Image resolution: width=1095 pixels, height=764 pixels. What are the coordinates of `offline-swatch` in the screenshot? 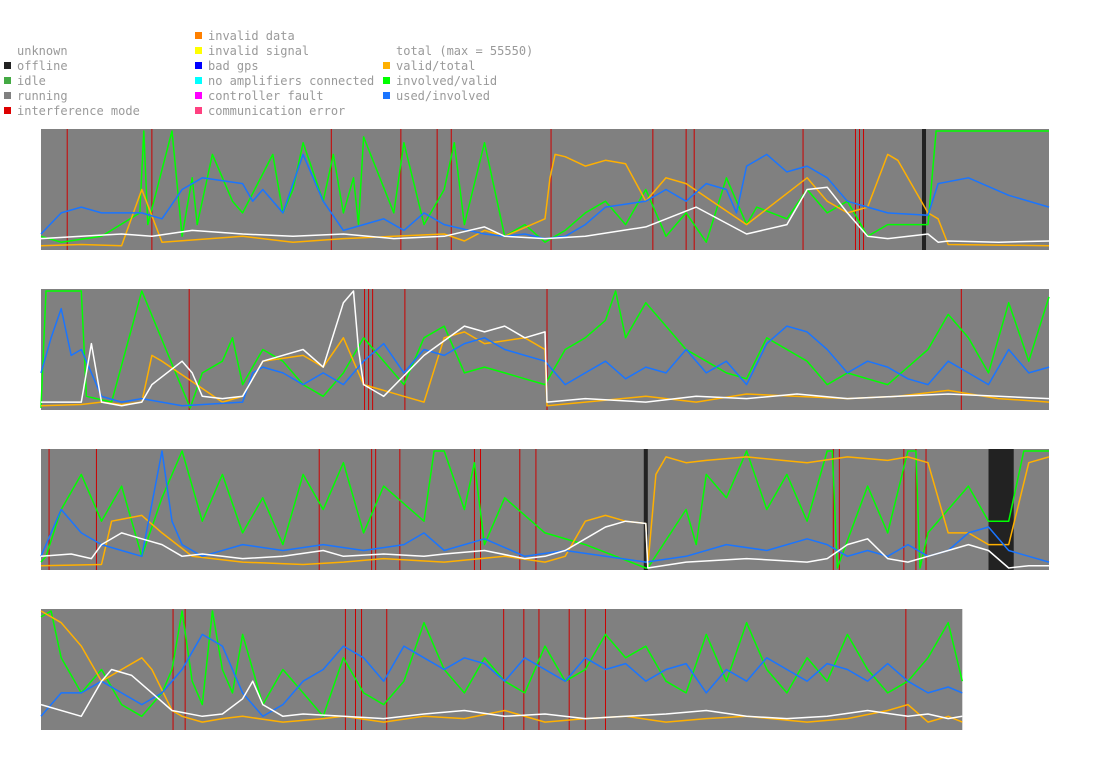 It's located at (7, 65).